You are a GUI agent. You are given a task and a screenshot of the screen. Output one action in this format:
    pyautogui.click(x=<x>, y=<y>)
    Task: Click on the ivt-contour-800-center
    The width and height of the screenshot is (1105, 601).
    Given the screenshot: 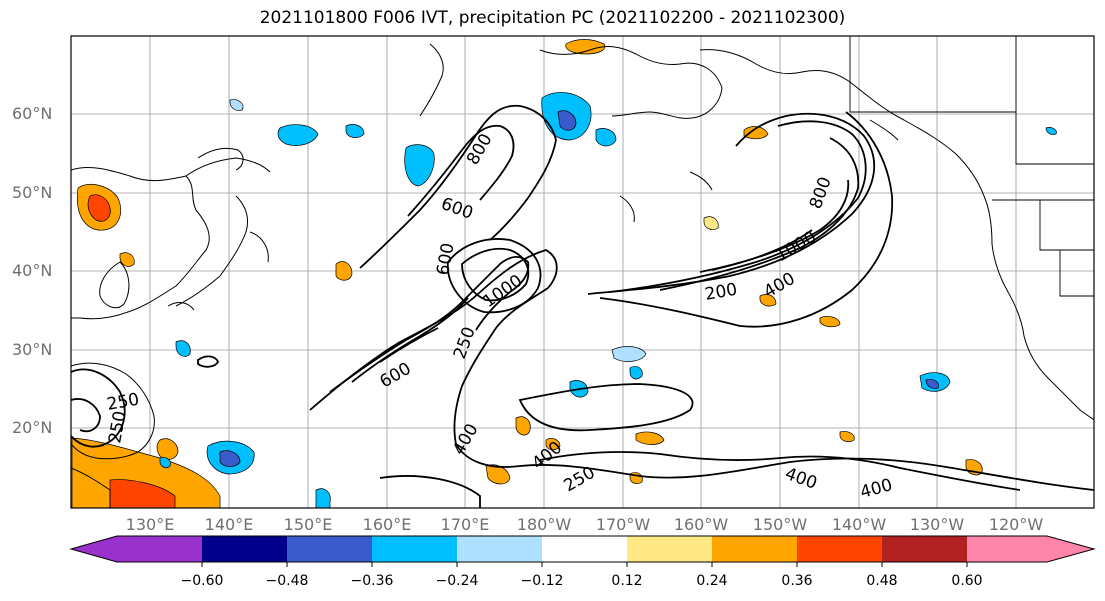 What is the action you would take?
    pyautogui.click(x=494, y=276)
    